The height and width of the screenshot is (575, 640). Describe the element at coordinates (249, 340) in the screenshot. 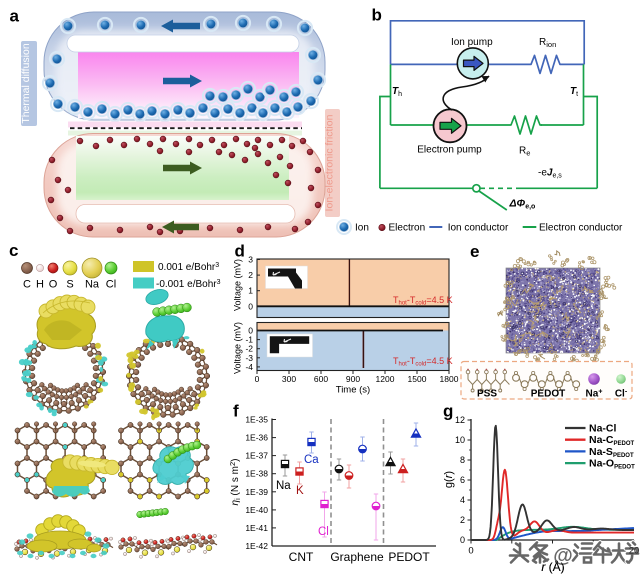

I see `svg-text: -1` at that location.